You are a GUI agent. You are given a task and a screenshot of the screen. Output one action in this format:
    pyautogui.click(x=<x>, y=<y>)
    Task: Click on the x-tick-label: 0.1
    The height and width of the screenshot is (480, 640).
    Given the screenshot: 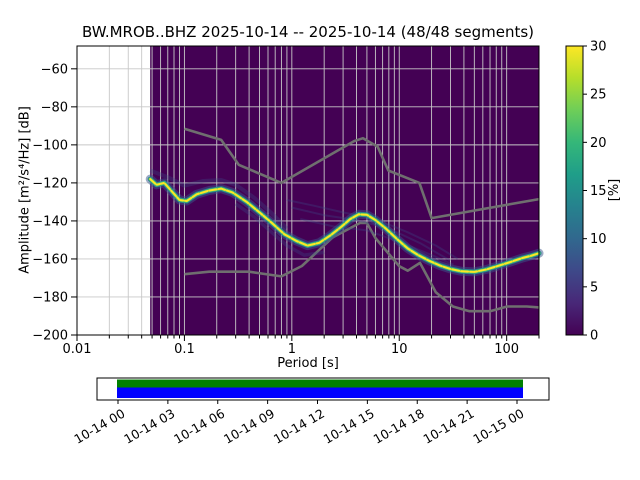 What is the action you would take?
    pyautogui.click(x=184, y=349)
    